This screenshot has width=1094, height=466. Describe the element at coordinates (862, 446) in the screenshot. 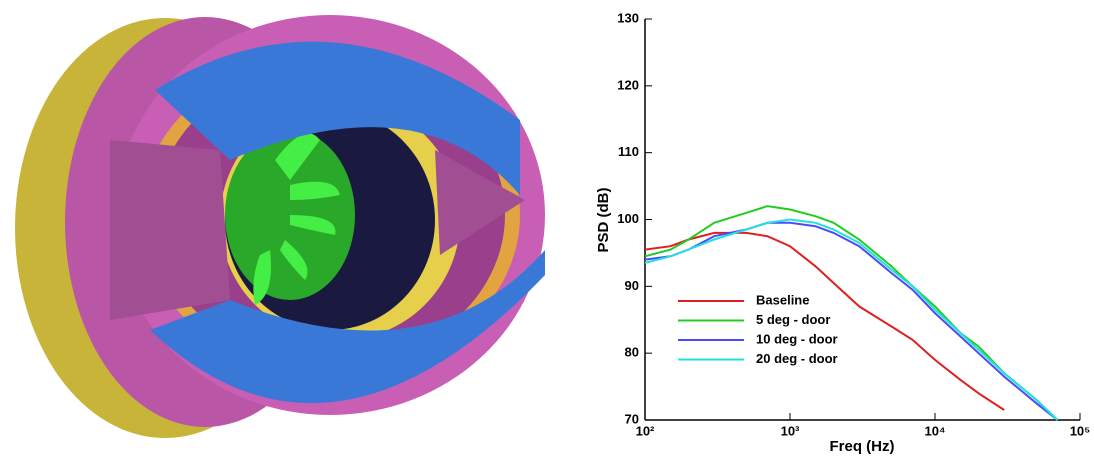

I see `x-axis-label: Freq (Hz)` at that location.